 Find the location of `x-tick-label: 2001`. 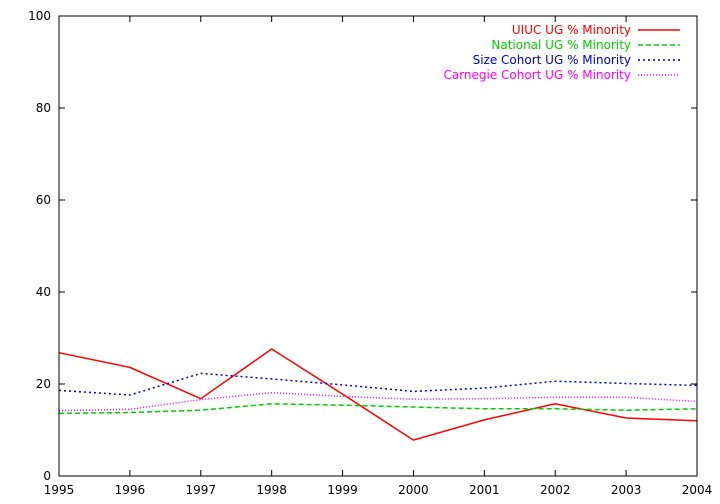

x-tick-label: 2001 is located at coordinates (484, 490).